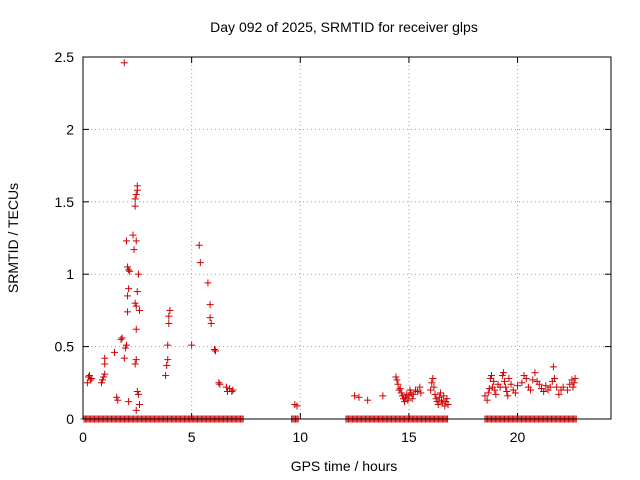 This screenshot has width=640, height=480. Describe the element at coordinates (344, 466) in the screenshot. I see `x-axis-label: GPS time / hours` at that location.